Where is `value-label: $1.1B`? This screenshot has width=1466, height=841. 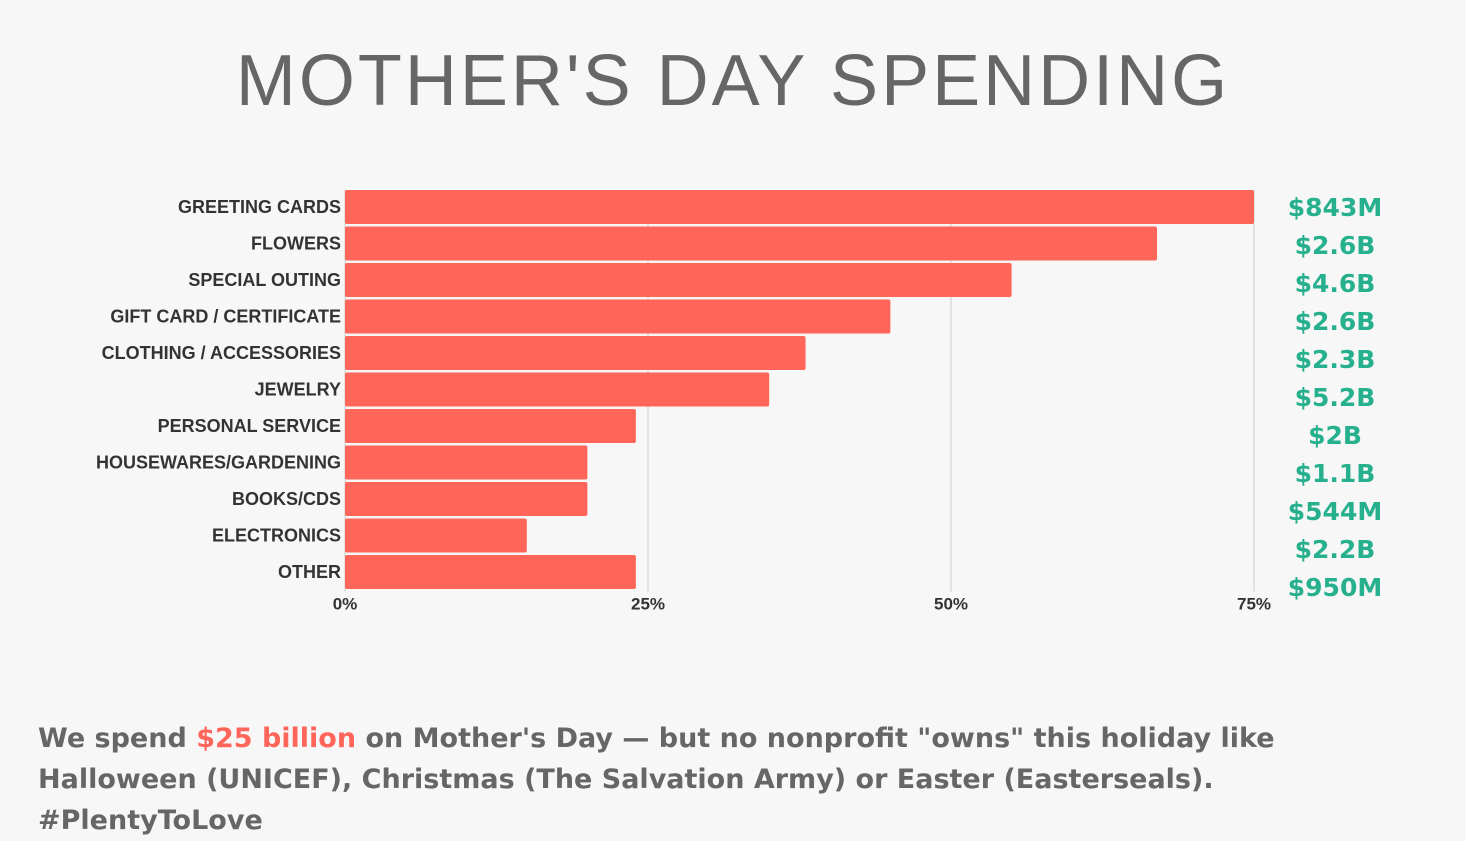
value-label: $1.1B is located at coordinates (1335, 473).